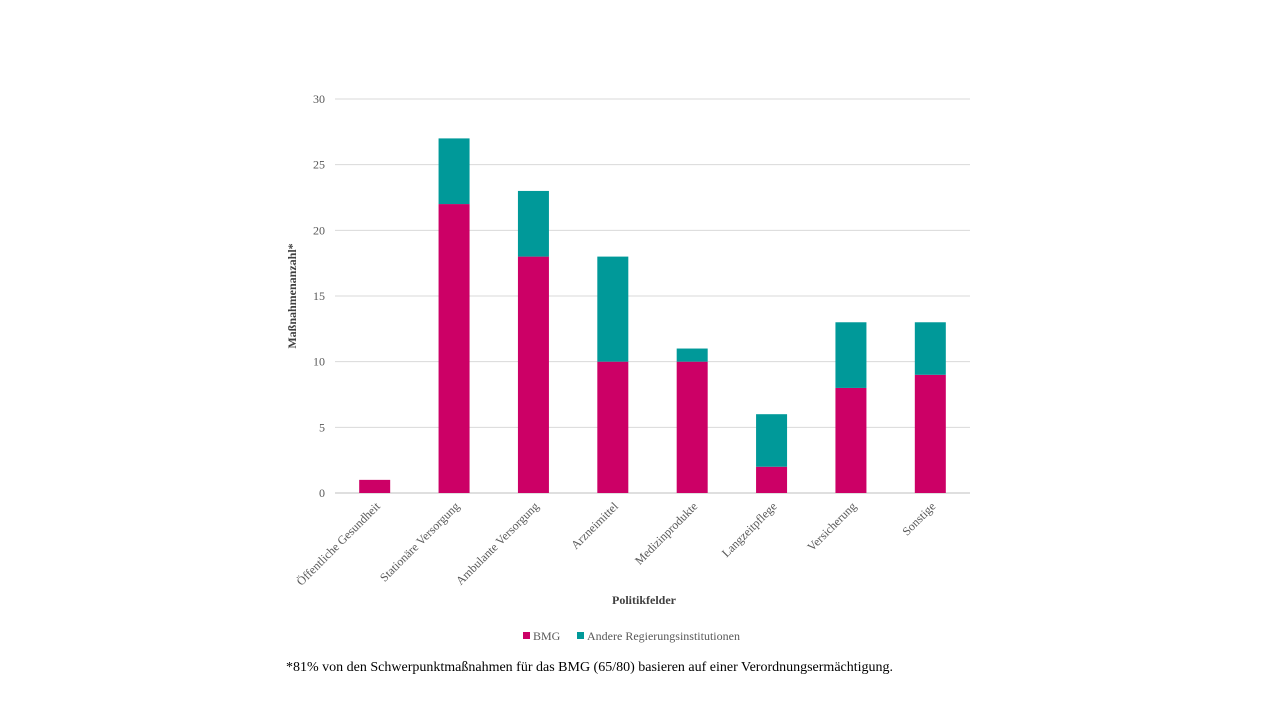 The image size is (1280, 720). I want to click on y-tick-label: 30, so click(319, 99).